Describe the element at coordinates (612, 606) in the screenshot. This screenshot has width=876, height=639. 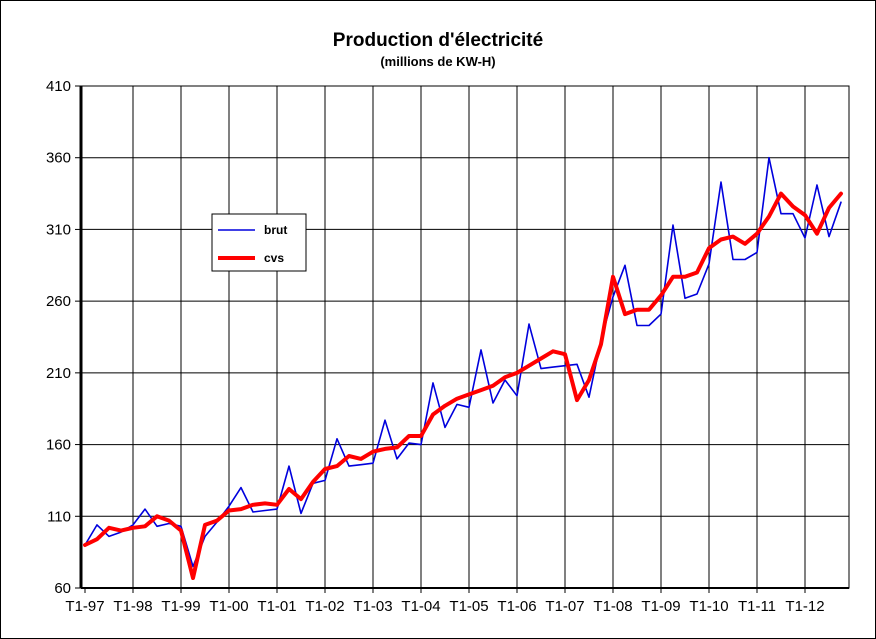
I see `x-tick-label: T1-08` at that location.